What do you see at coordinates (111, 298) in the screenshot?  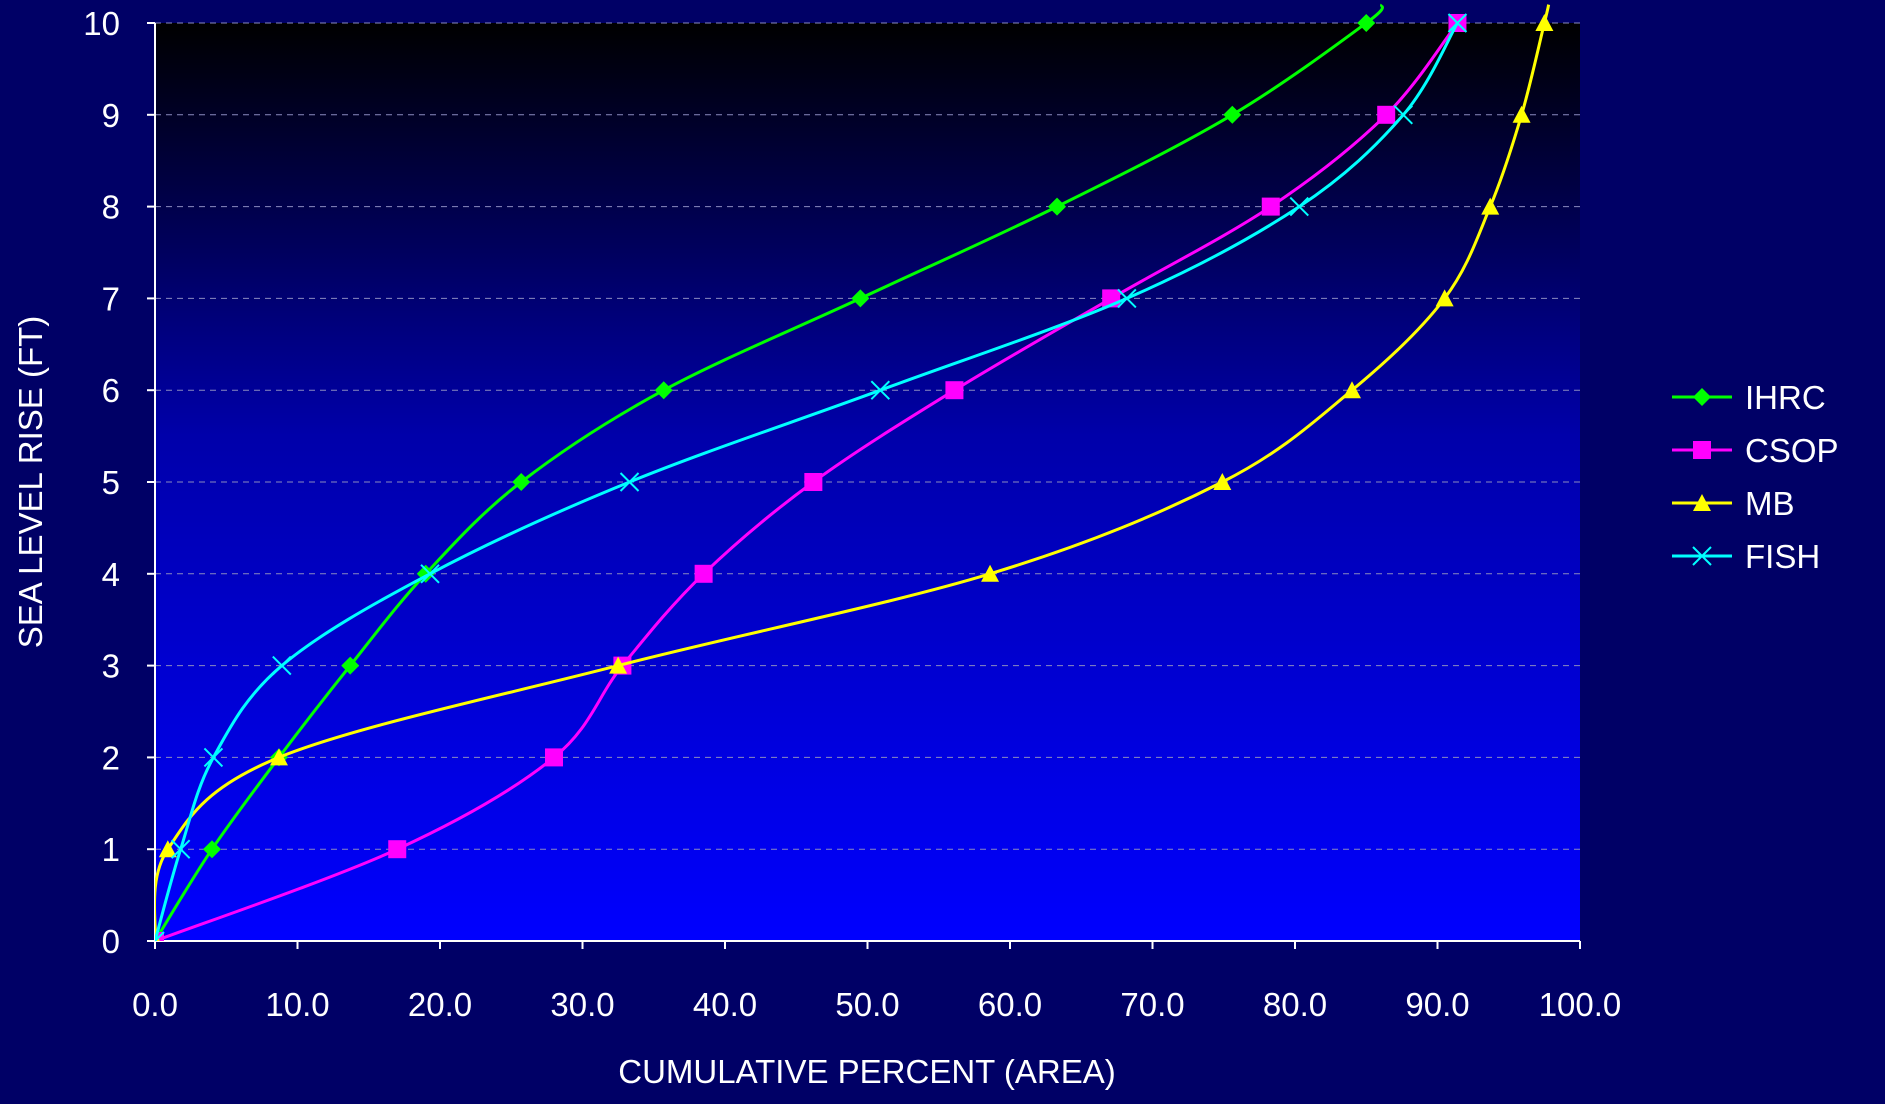 I see `y-tick-label: 7` at bounding box center [111, 298].